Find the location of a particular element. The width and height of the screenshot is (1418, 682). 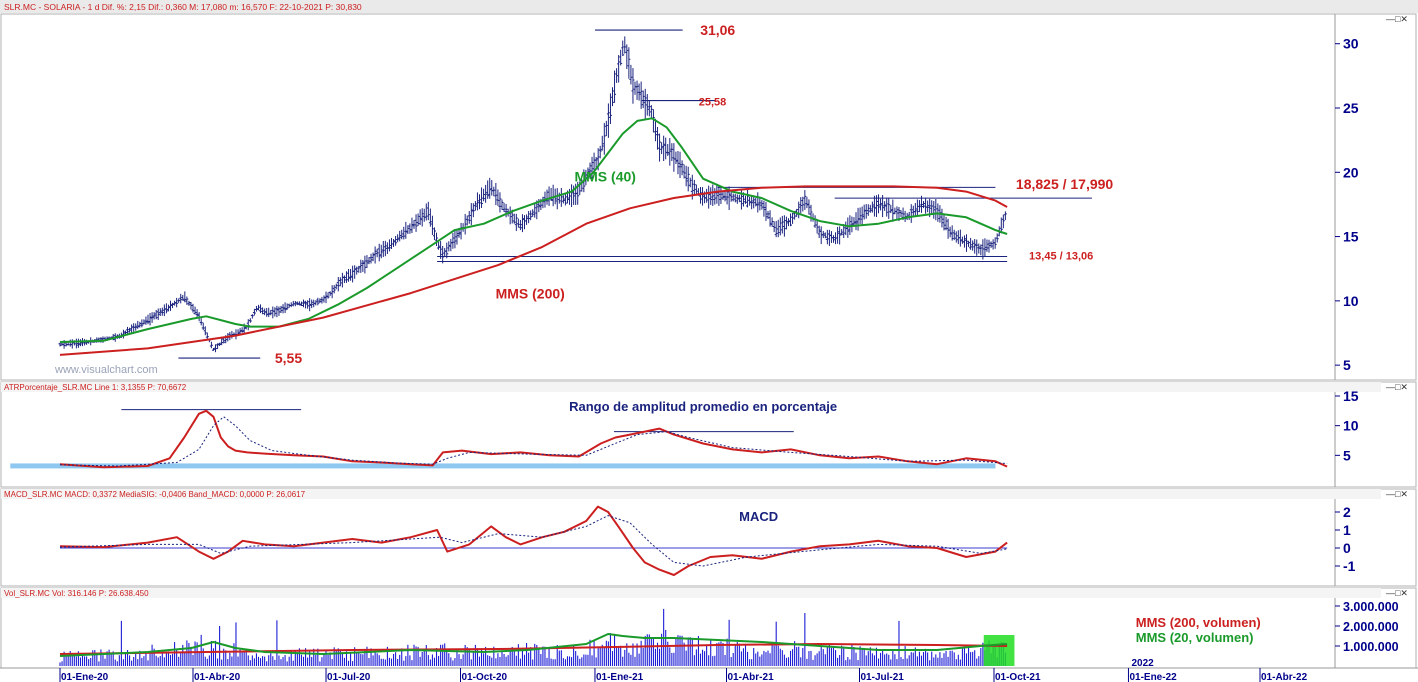

annotation-label: 18,825 / 17,990 is located at coordinates (1065, 184).